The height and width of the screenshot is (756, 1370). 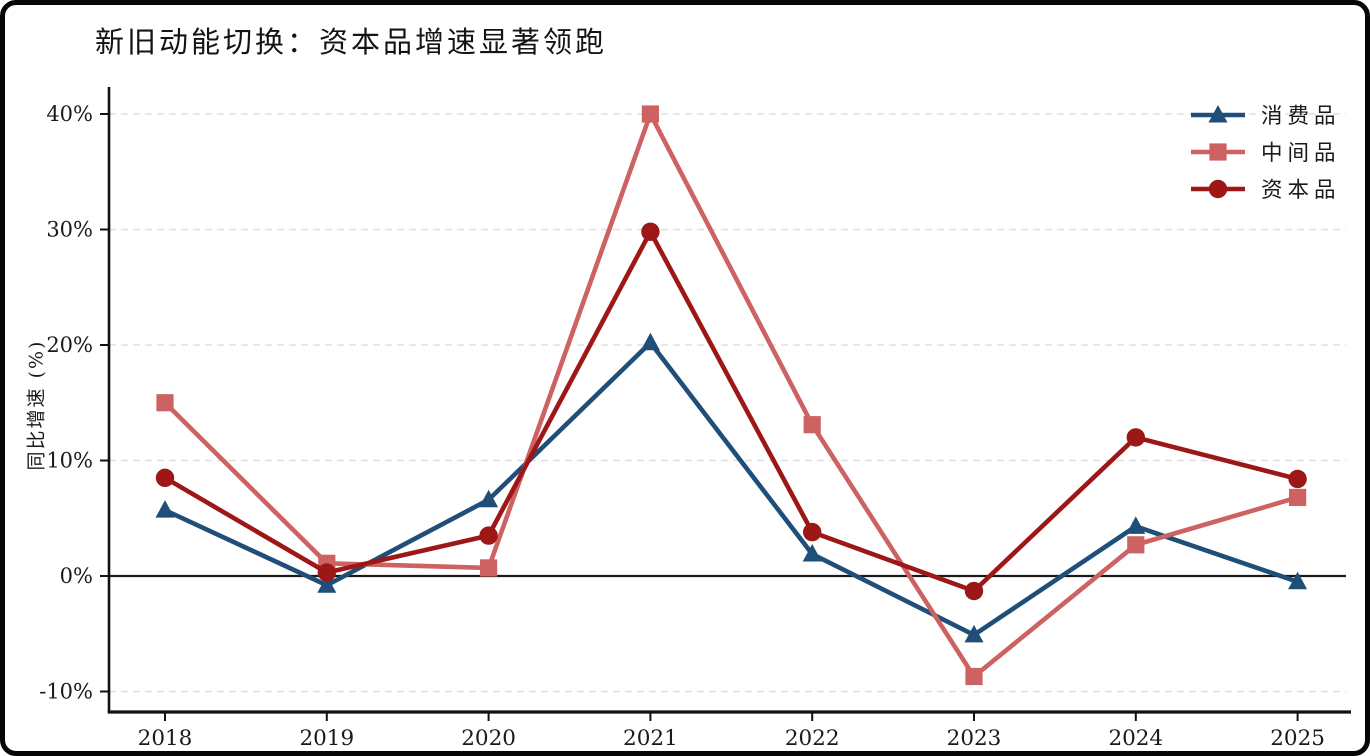 What do you see at coordinates (1301, 153) in the screenshot?
I see `legend-label: 中间品` at bounding box center [1301, 153].